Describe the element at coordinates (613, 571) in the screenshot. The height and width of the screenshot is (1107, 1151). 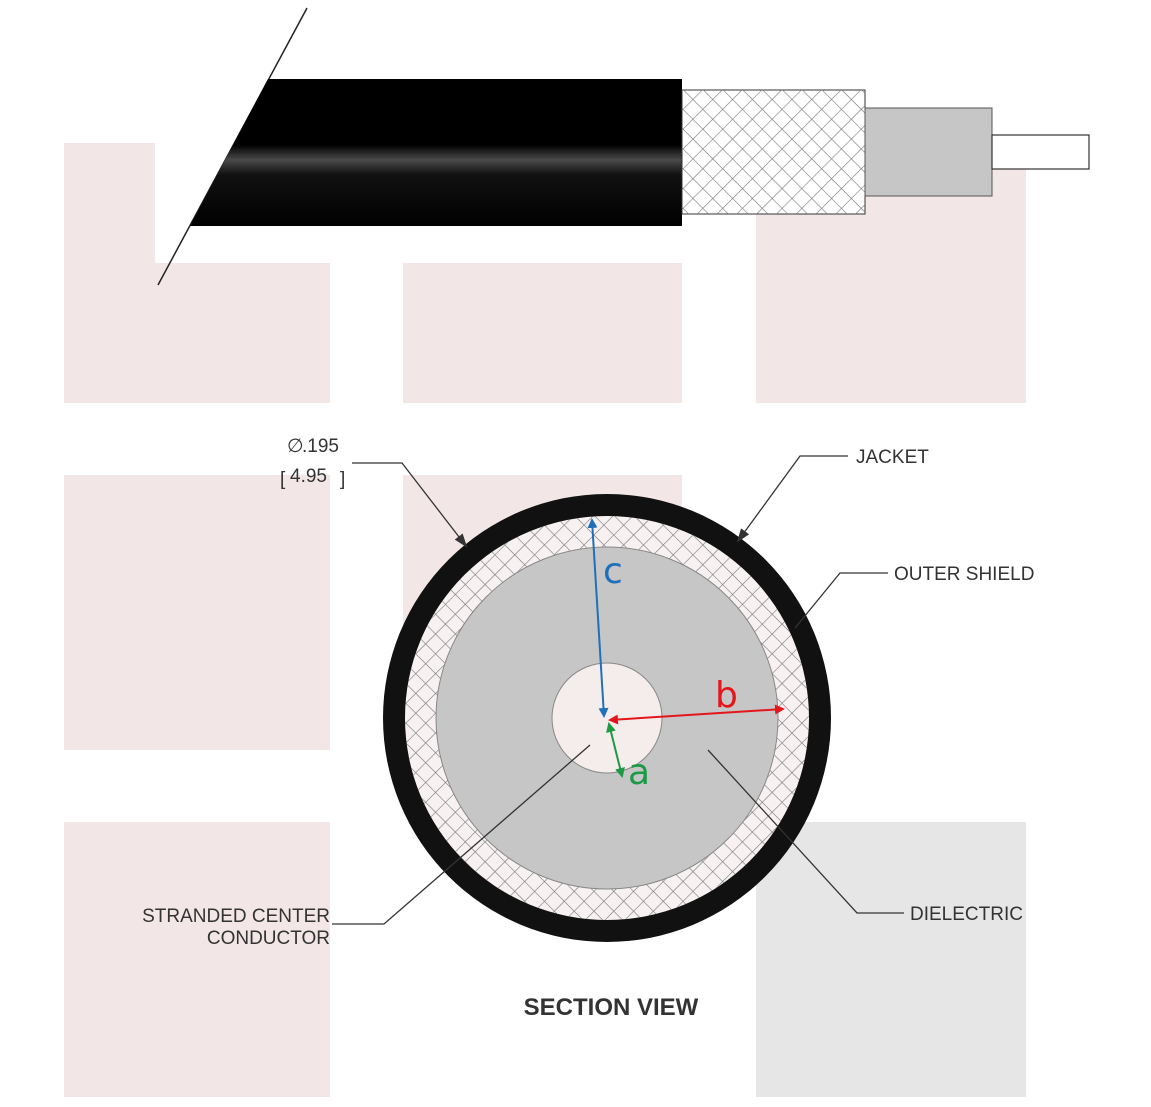
I see `radius-c-label: c` at that location.